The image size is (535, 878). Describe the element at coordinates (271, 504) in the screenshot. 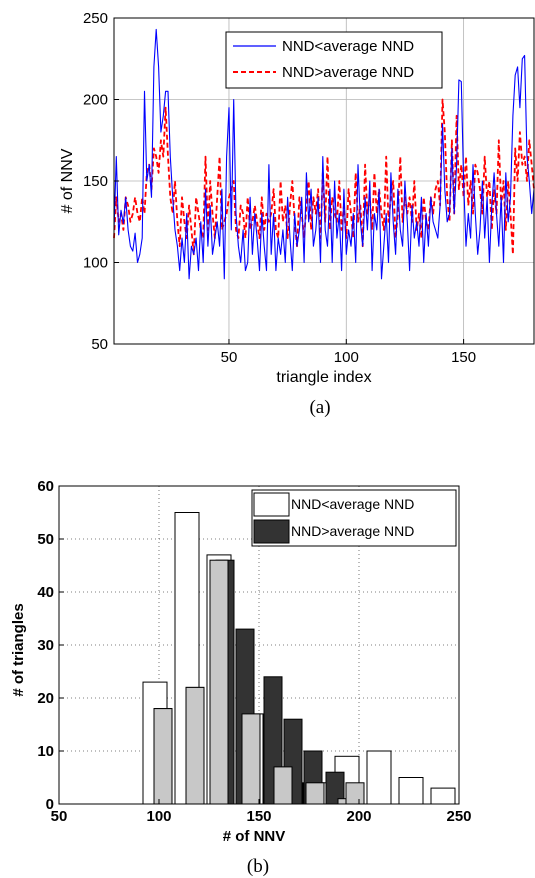

I see `legend-swatch-white` at that location.